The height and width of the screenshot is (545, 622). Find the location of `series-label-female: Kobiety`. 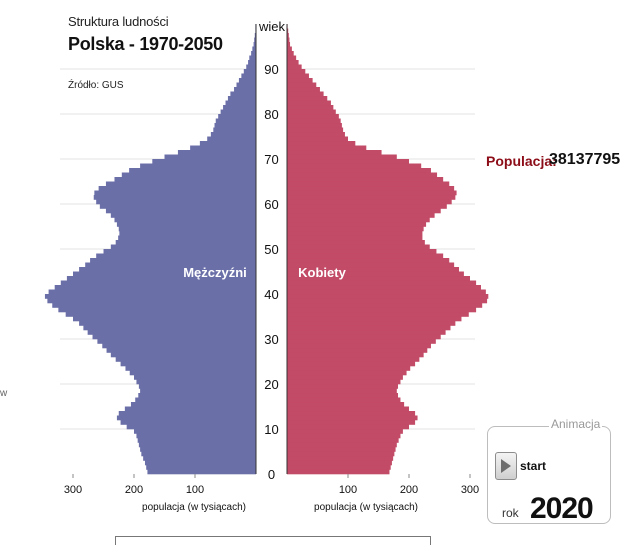

series-label-female: Kobiety is located at coordinates (322, 272).